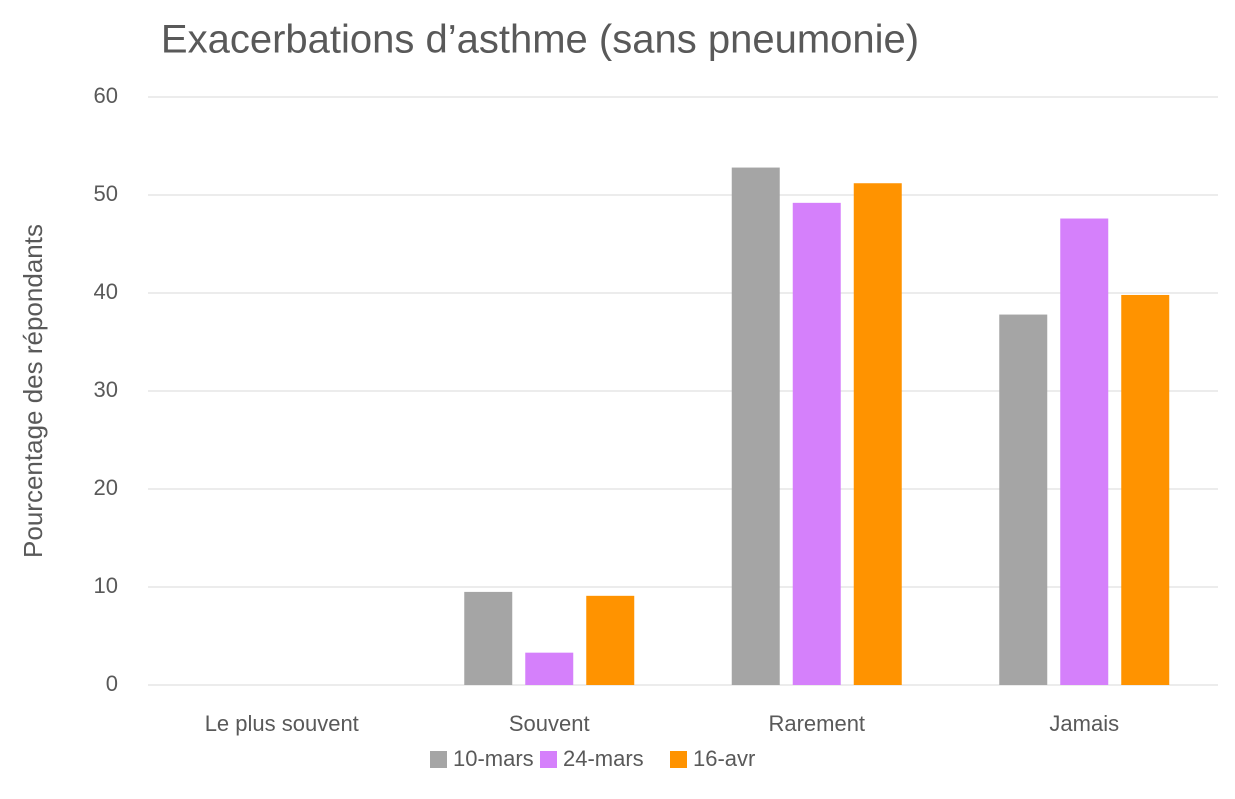  What do you see at coordinates (603, 758) in the screenshot?
I see `legend-label: 24-mars` at bounding box center [603, 758].